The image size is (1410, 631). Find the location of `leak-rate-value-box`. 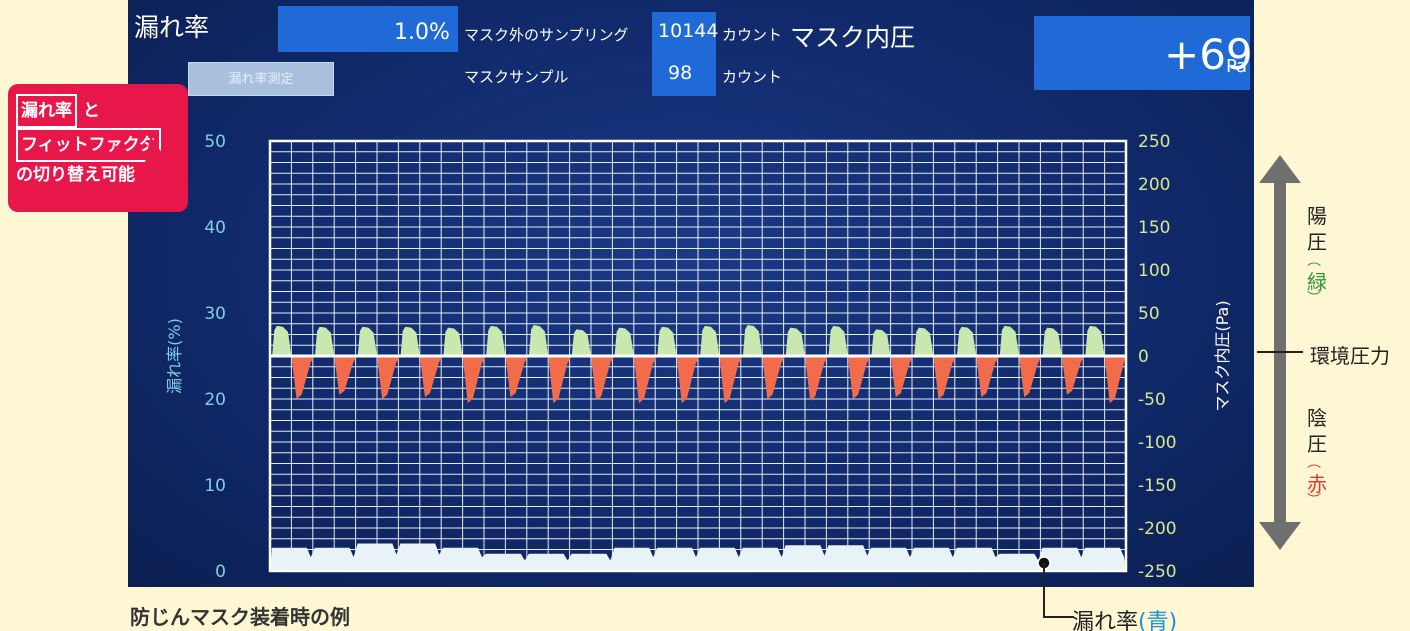

leak-rate-value-box is located at coordinates (368, 29).